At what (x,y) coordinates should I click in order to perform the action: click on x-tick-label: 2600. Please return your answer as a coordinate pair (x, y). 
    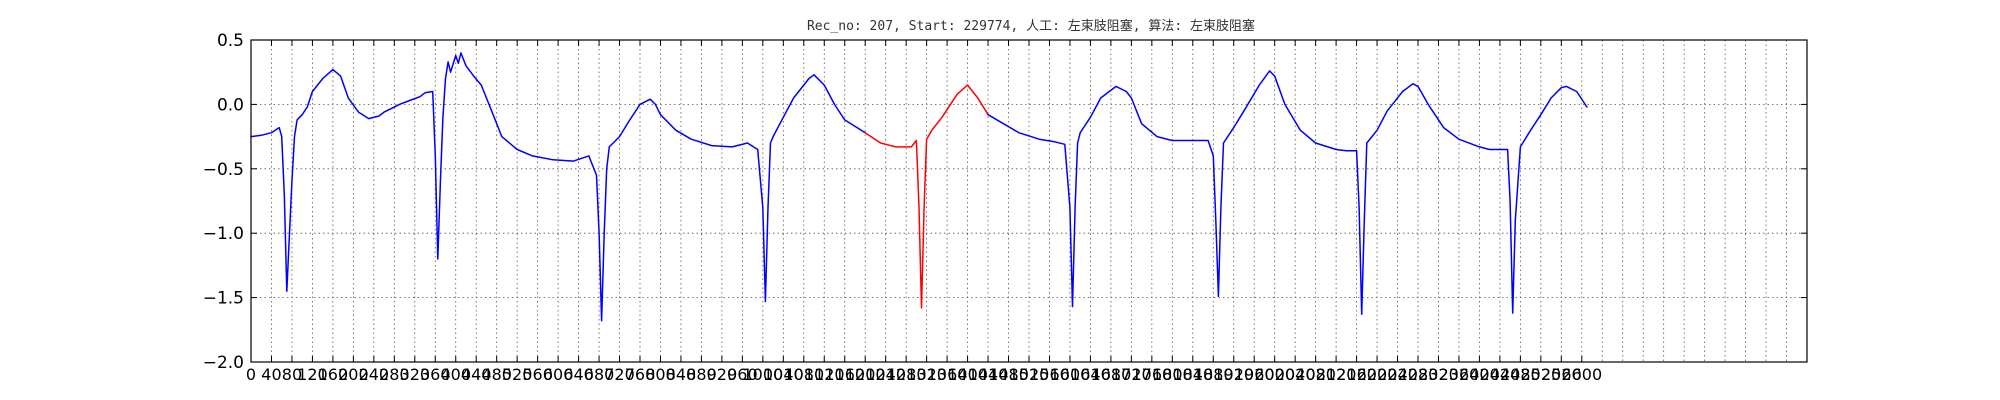
    Looking at the image, I should click on (1581, 374).